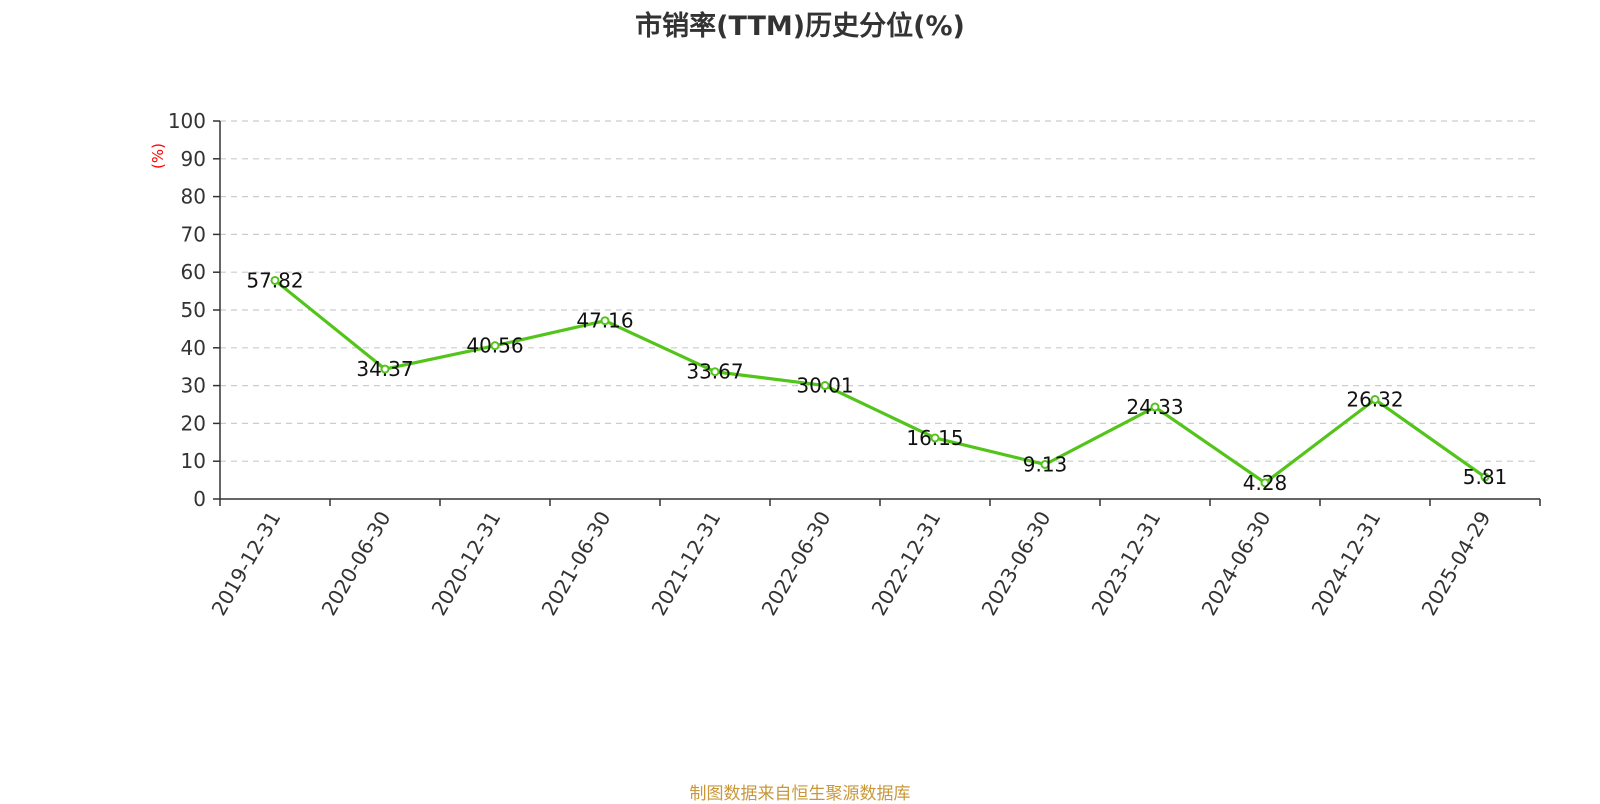 Image resolution: width=1600 pixels, height=804 pixels. I want to click on y-ticks: 0 10 20 30 40 50 60 70 80 90 100, so click(194, 310).